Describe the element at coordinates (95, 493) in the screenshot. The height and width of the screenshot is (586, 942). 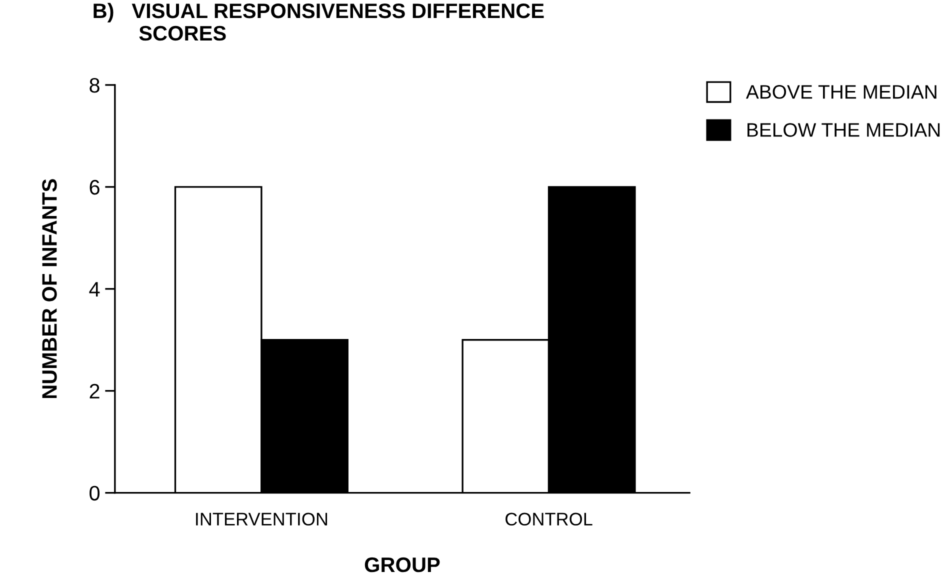
I see `y-tick-label: 0` at that location.